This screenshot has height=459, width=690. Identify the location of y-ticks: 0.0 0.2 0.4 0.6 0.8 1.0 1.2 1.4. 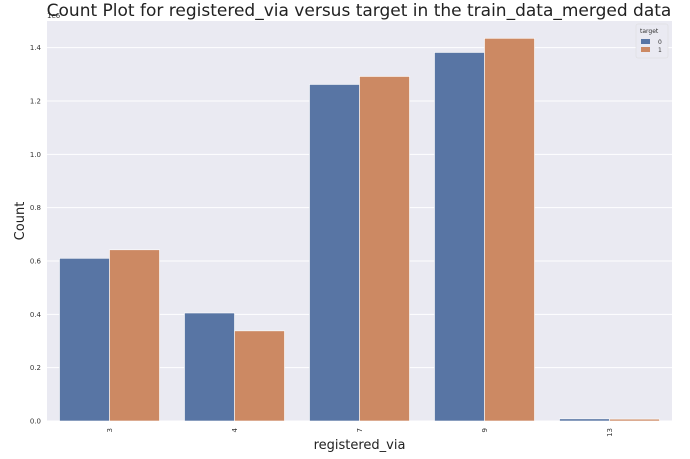
(36, 234).